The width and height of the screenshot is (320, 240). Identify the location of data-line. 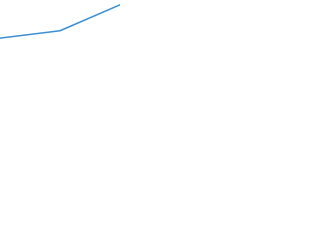
(60, 21).